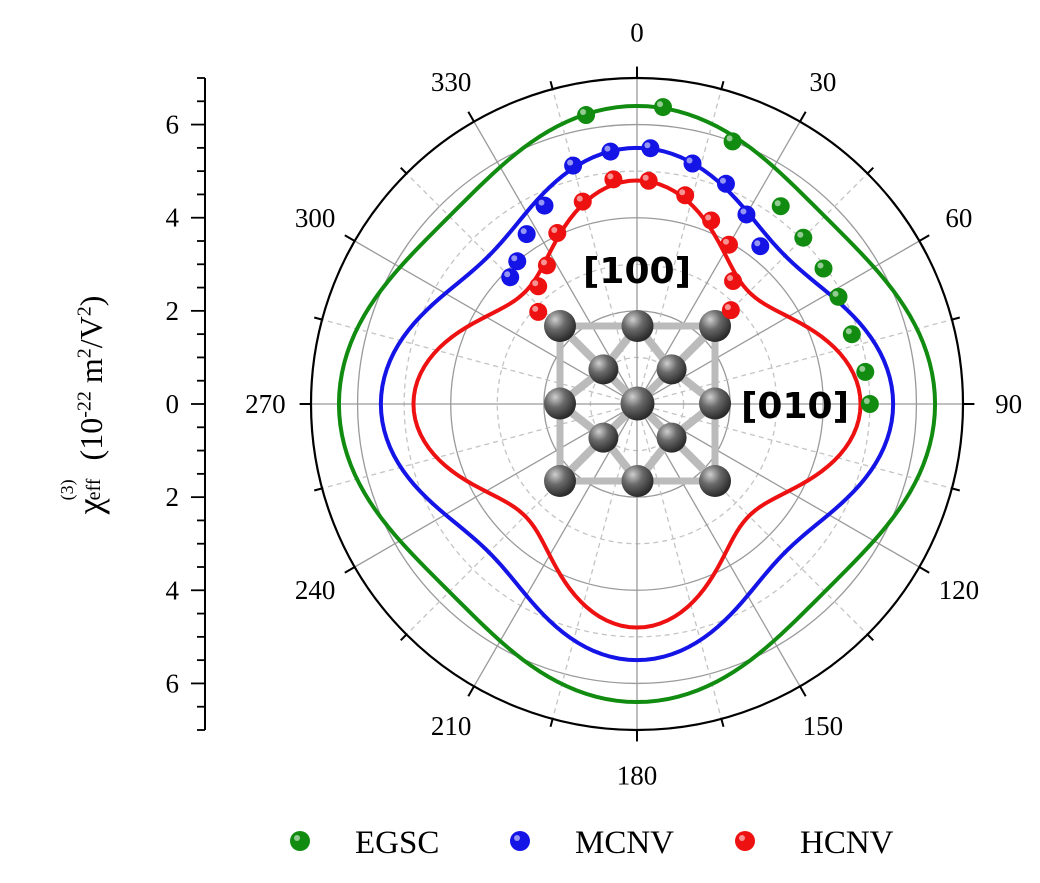  Describe the element at coordinates (1008, 404) in the screenshot. I see `angular-tick-label: 90` at that location.